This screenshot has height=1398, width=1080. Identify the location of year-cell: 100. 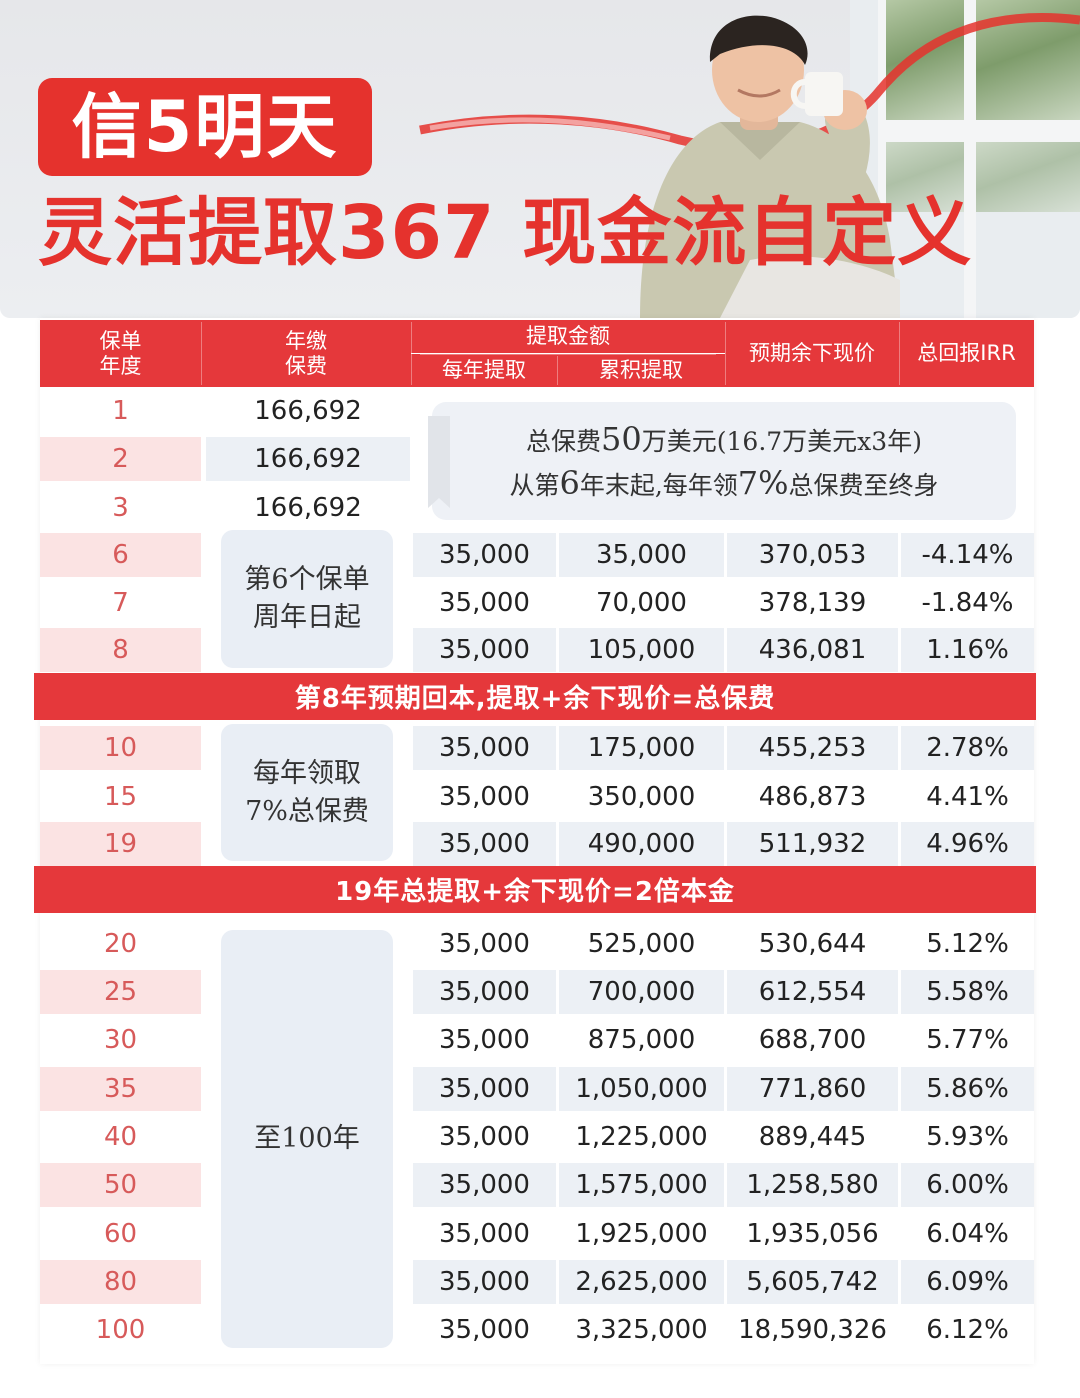
(120, 1329).